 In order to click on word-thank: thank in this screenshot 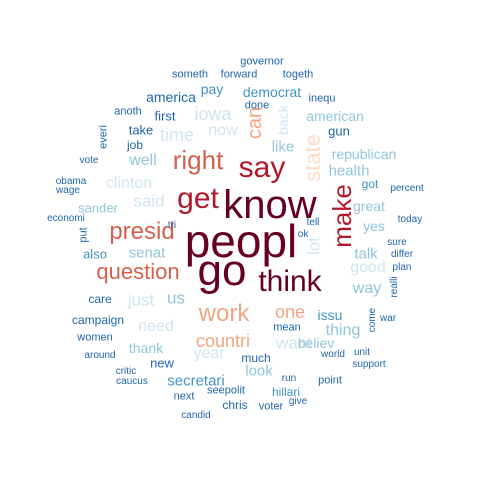, I will do `click(146, 348)`.